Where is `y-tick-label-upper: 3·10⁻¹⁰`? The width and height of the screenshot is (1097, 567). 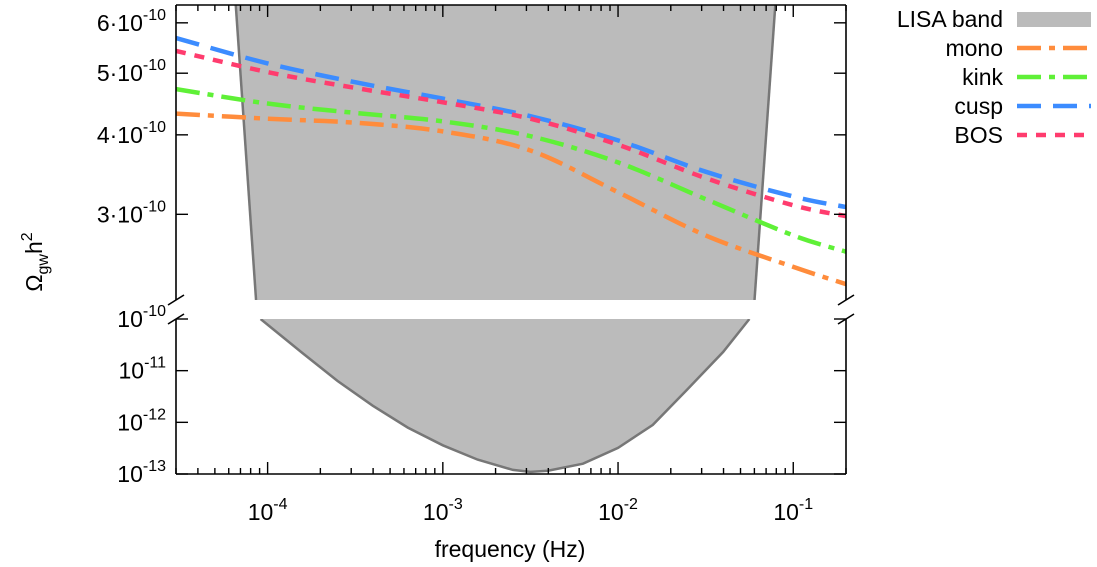
y-tick-label-upper: 3·10⁻¹⁰ is located at coordinates (131, 212).